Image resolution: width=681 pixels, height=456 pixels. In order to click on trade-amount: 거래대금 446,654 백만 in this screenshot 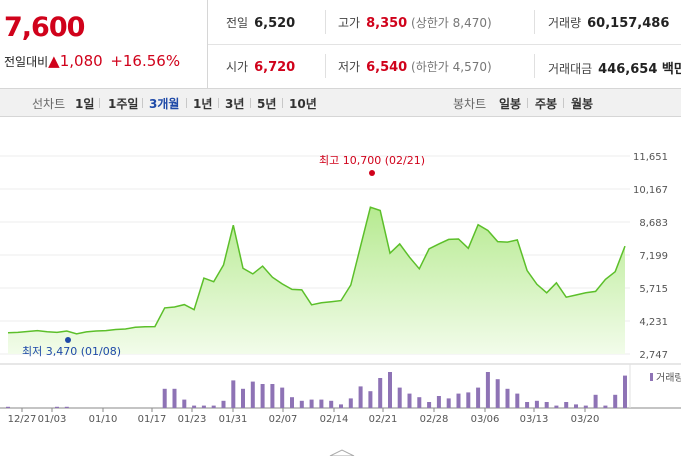, I will do `click(614, 69)`.